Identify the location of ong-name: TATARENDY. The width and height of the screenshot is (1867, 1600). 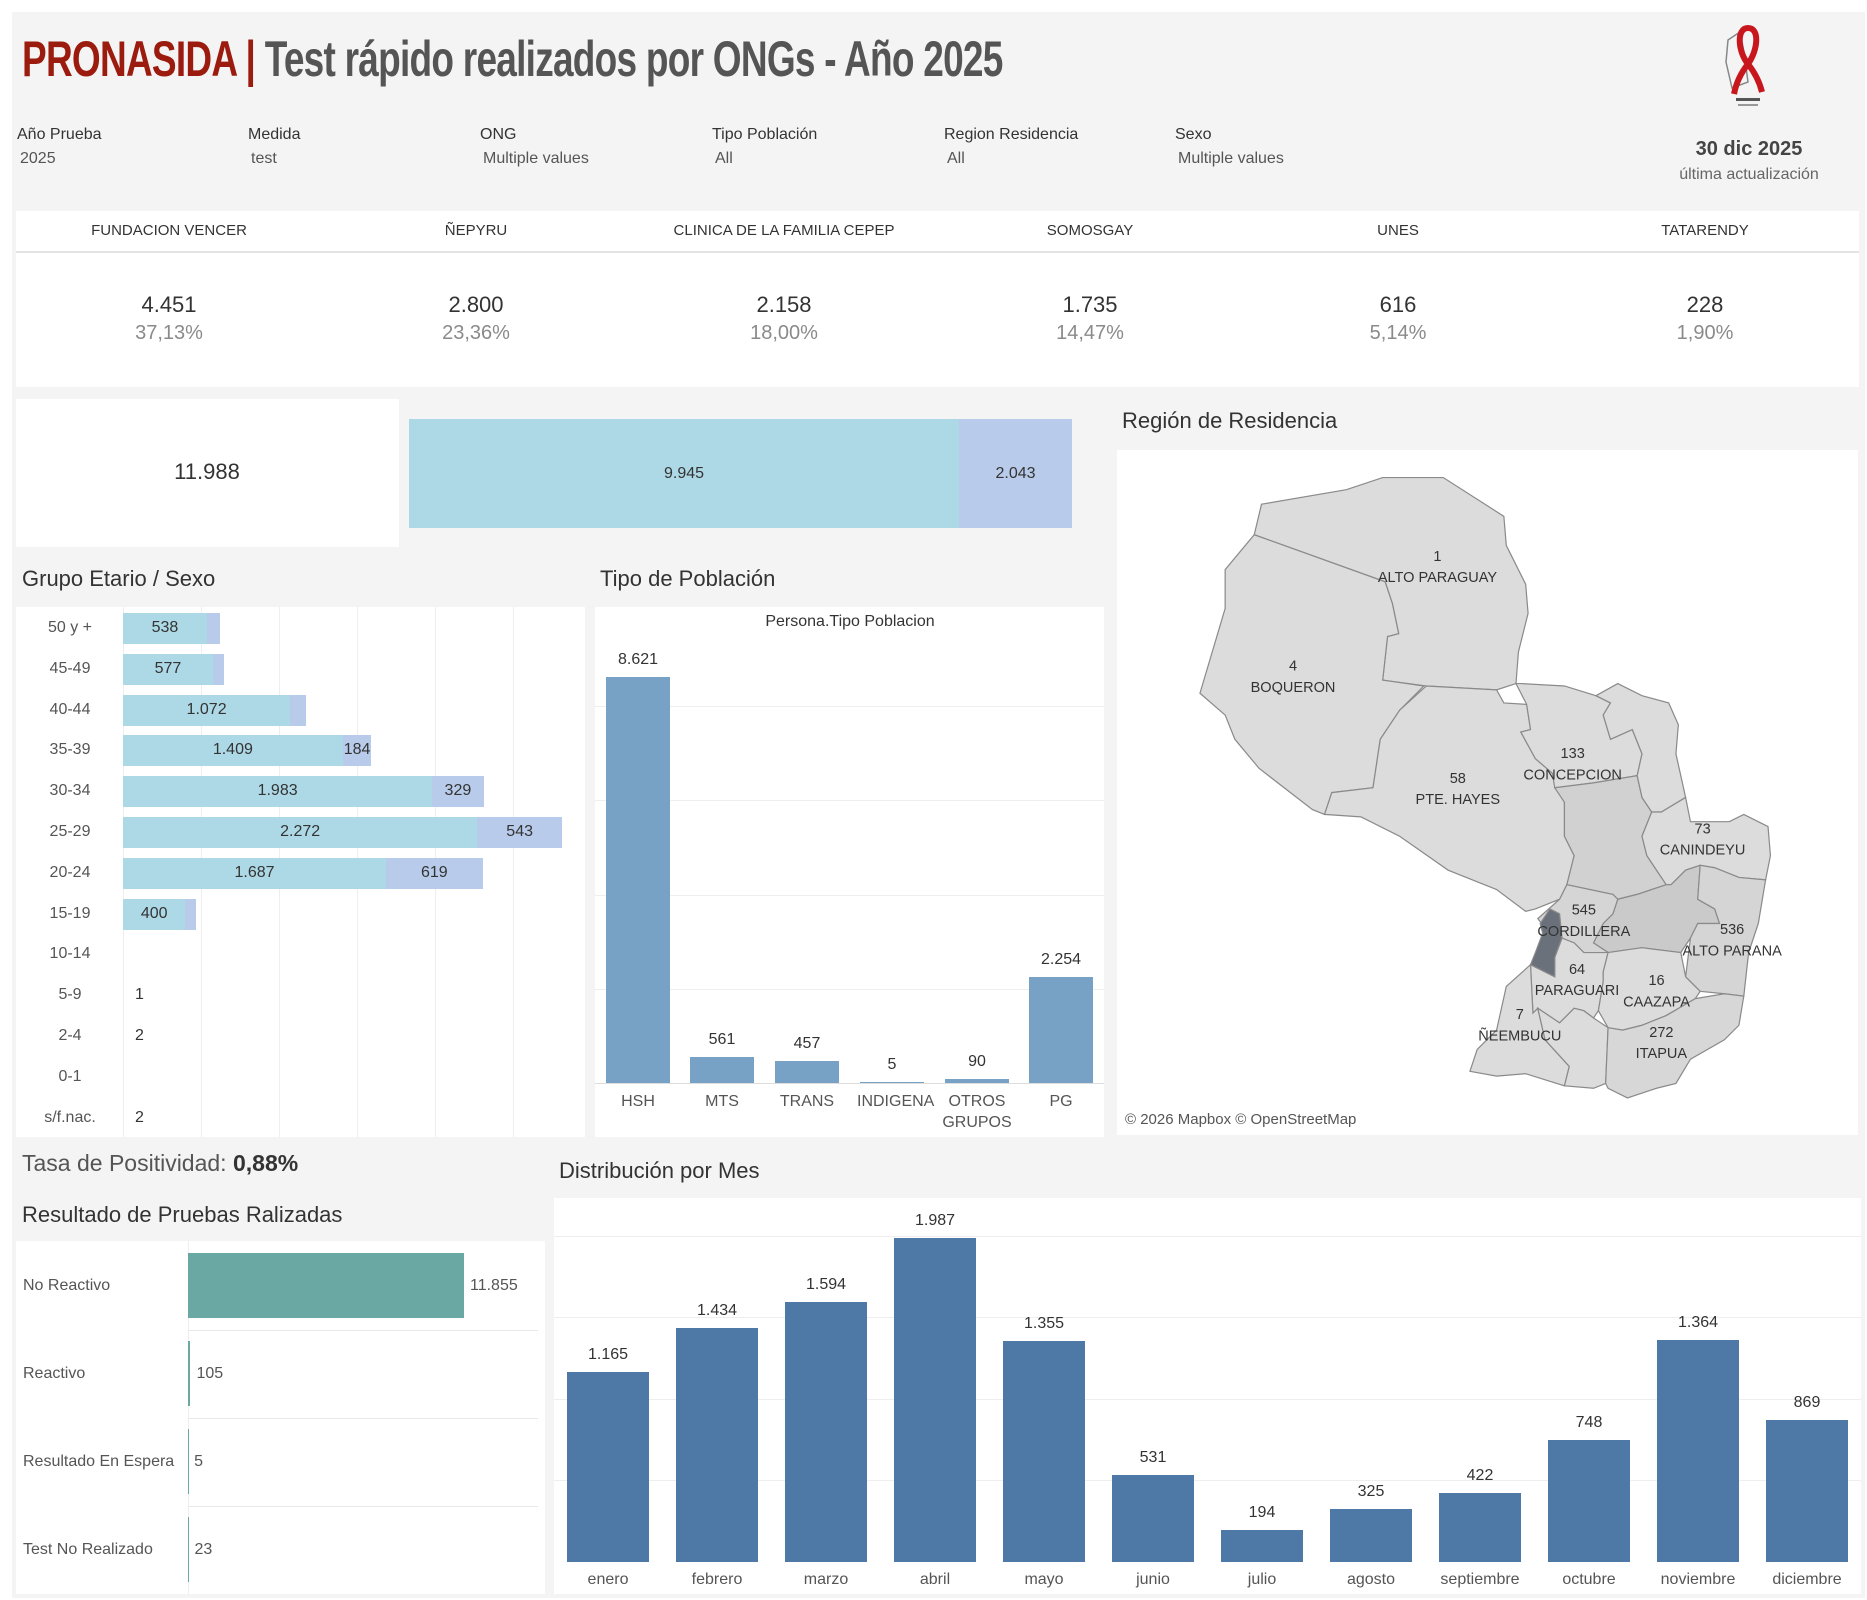
(1705, 230).